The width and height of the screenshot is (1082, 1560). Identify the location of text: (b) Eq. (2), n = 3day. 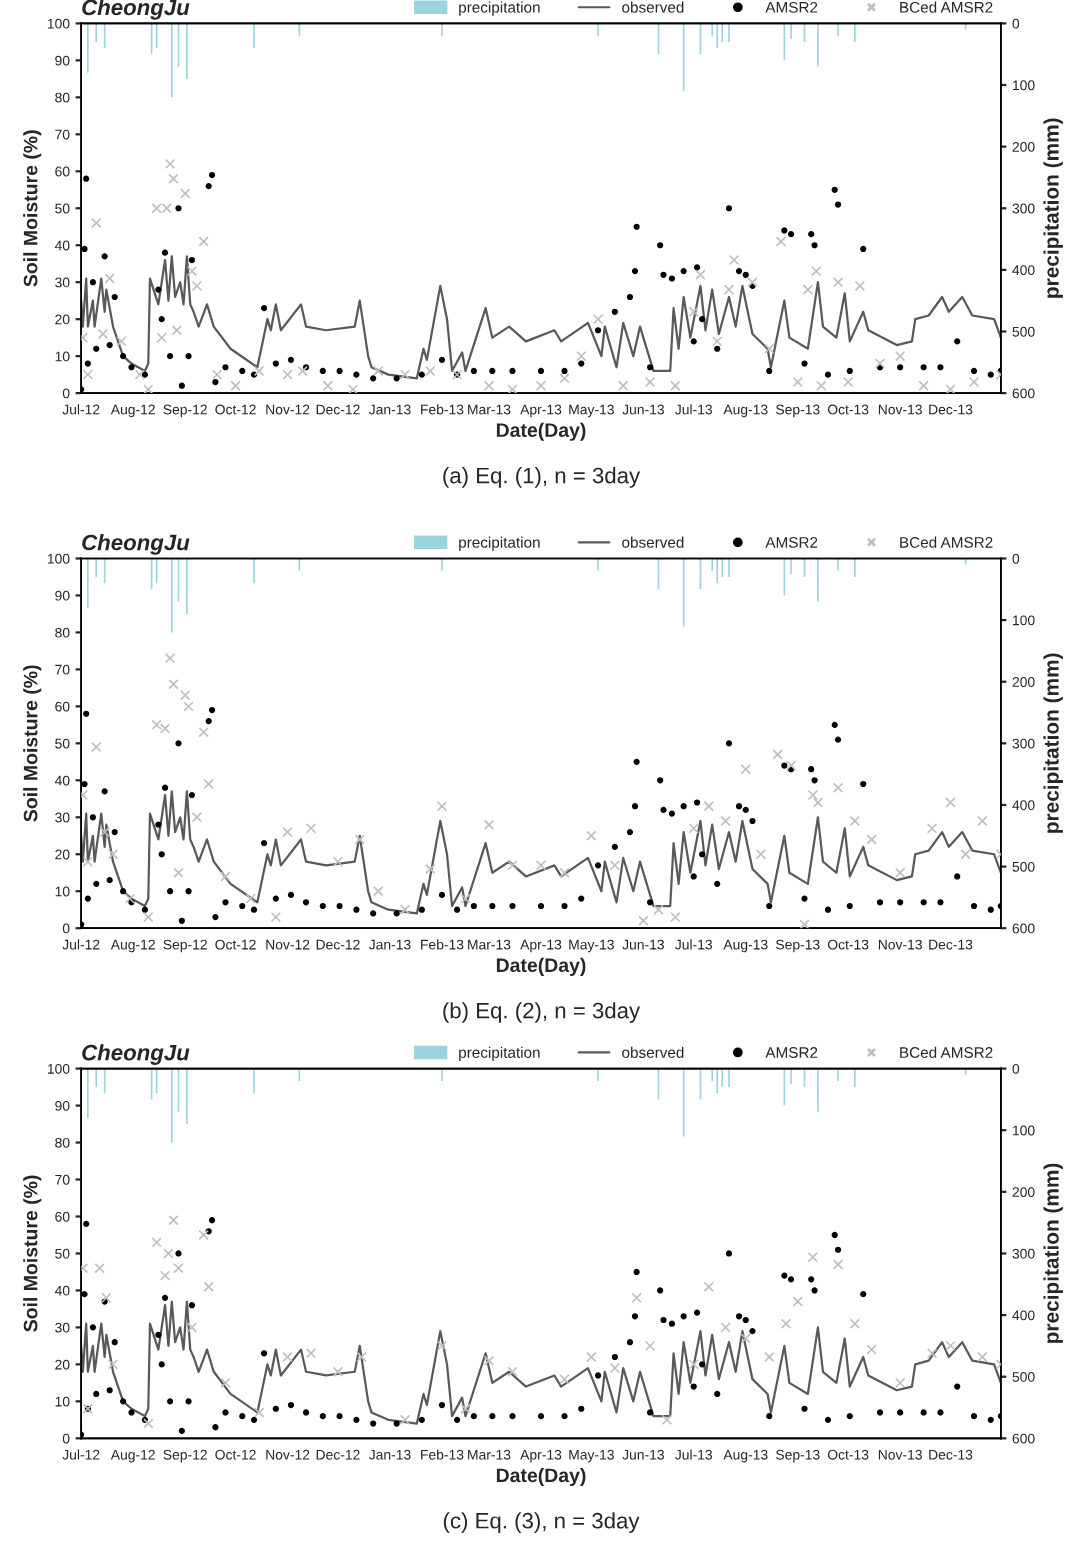
(542, 1012).